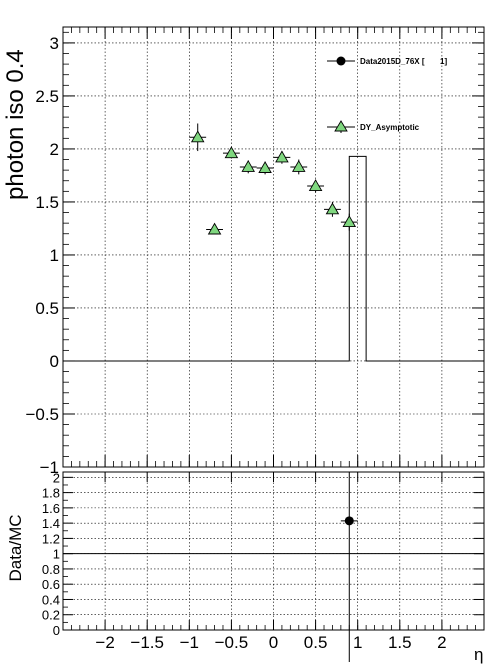  What do you see at coordinates (400, 642) in the screenshot?
I see `ratio-x-tick-label: 1.5` at bounding box center [400, 642].